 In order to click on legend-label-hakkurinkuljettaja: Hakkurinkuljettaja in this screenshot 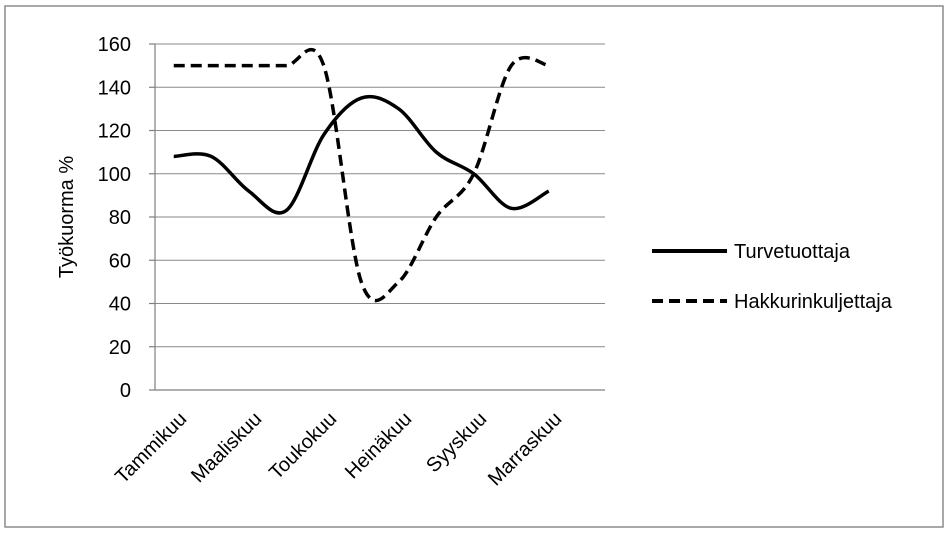, I will do `click(813, 302)`.